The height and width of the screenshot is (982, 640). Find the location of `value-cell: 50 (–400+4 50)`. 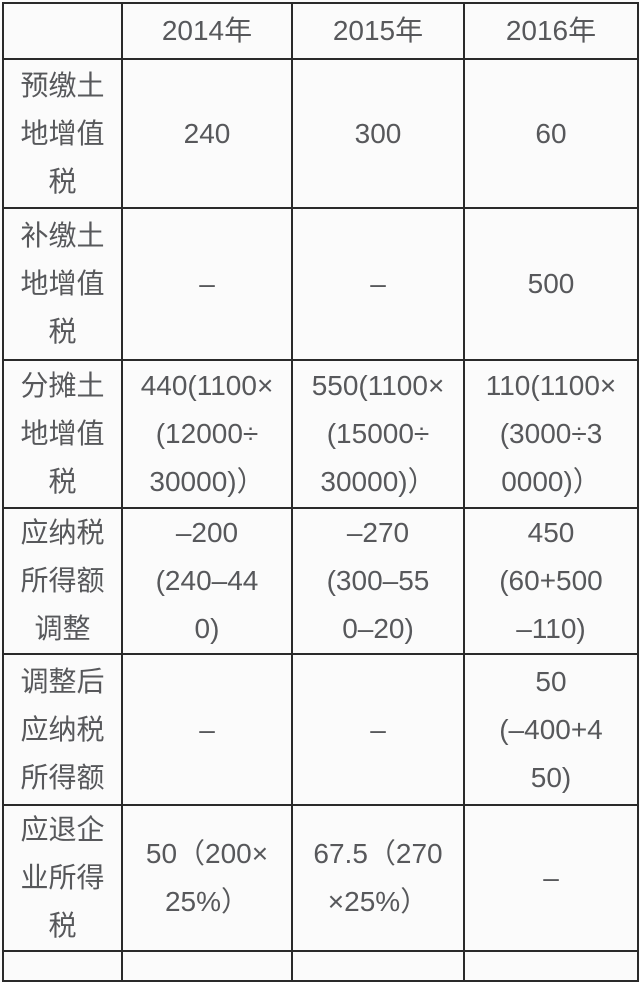

value-cell: 50 (–400+4 50) is located at coordinates (551, 729).